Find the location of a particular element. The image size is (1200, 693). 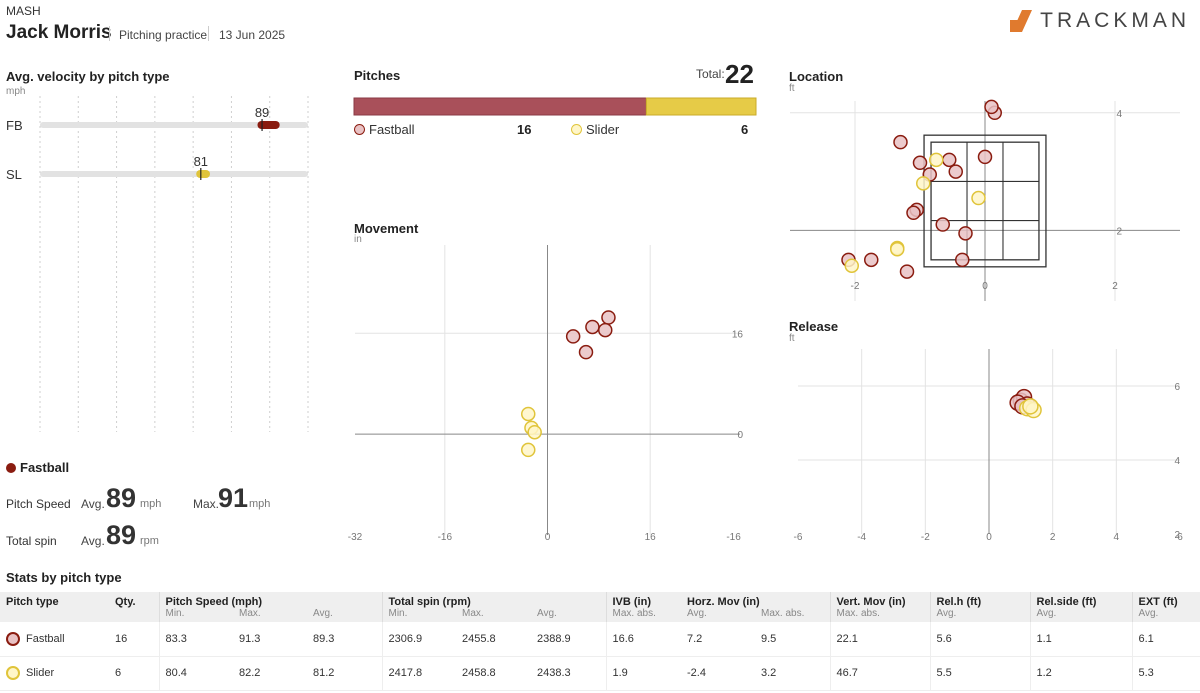

header-divider is located at coordinates (109, 33).